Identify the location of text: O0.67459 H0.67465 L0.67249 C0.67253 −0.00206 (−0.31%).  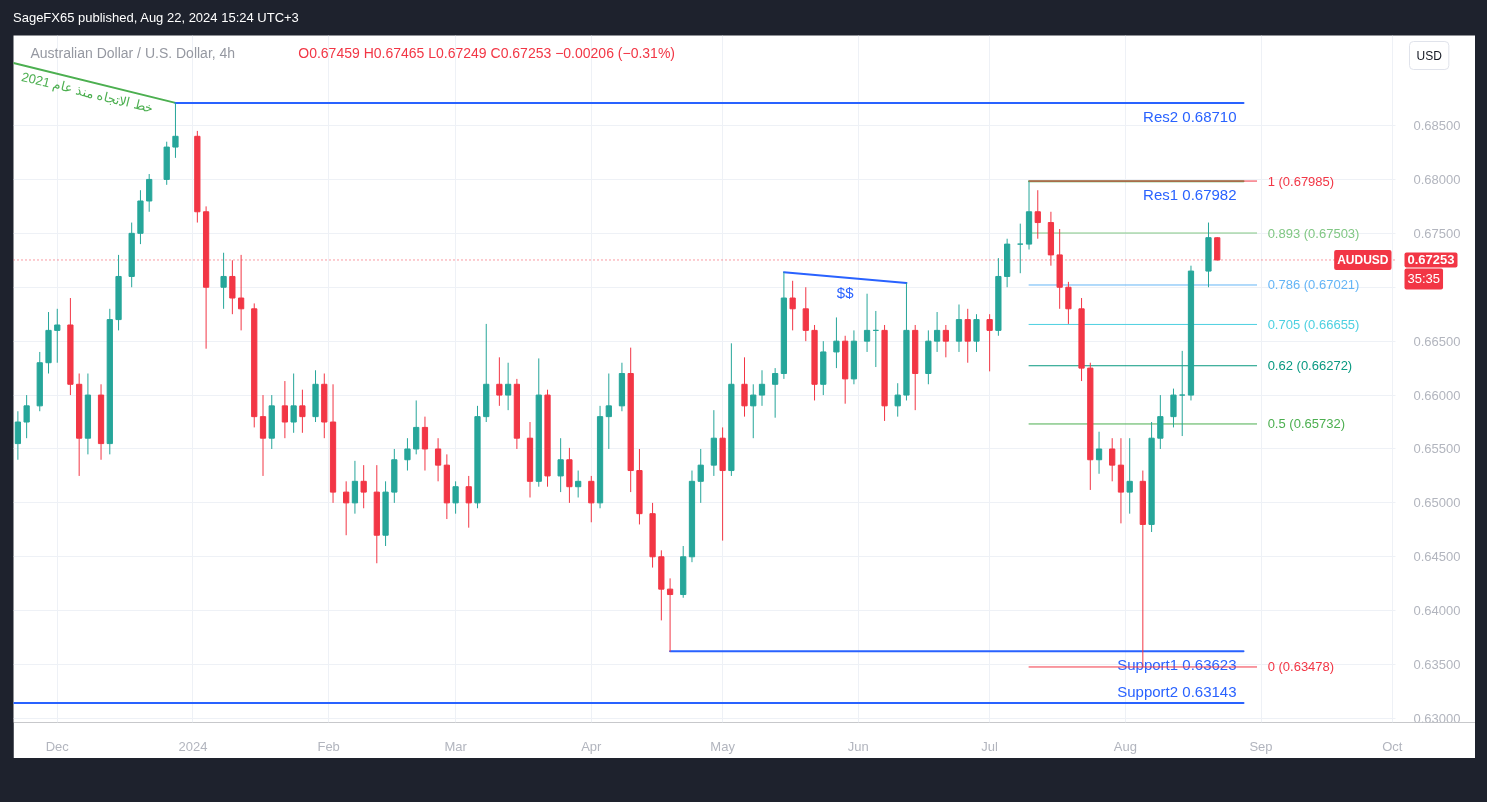
(486, 52).